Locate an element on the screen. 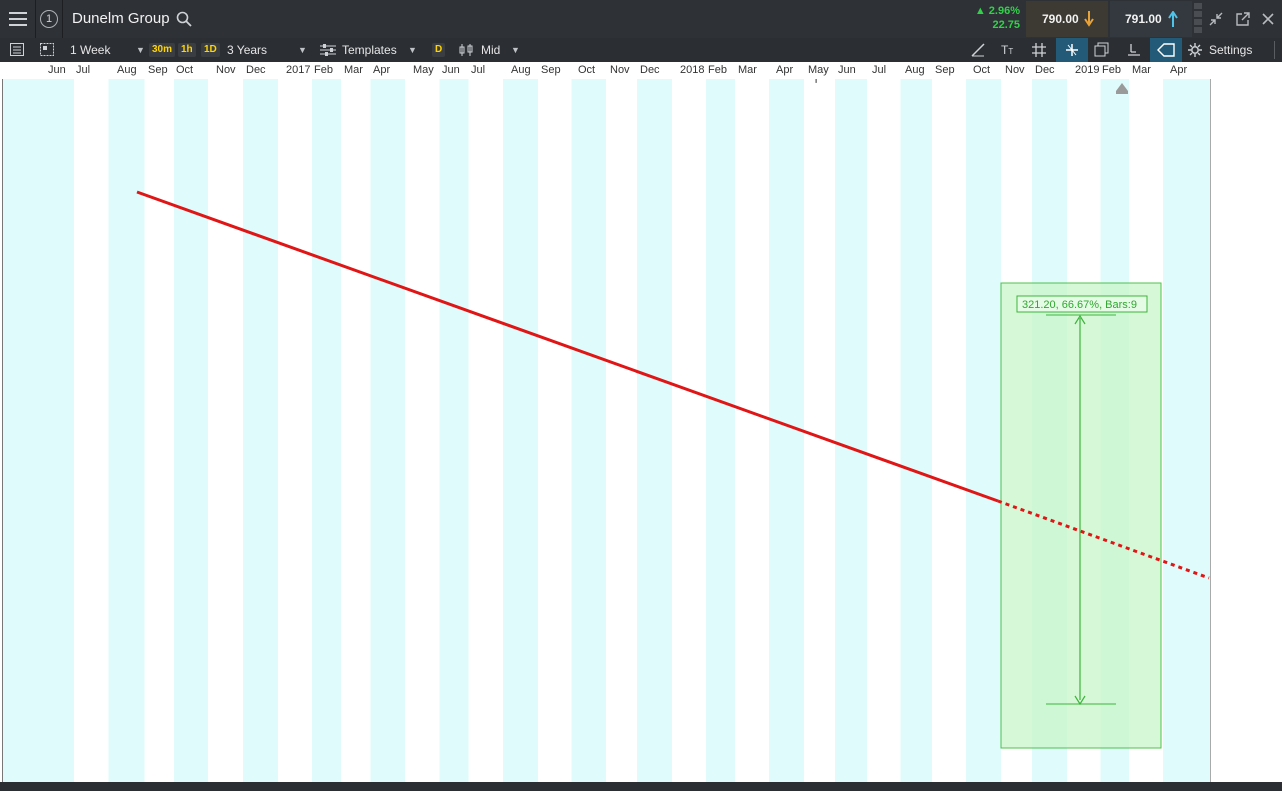 This screenshot has width=1282, height=791. scroll-marker-icon is located at coordinates (1122, 88).